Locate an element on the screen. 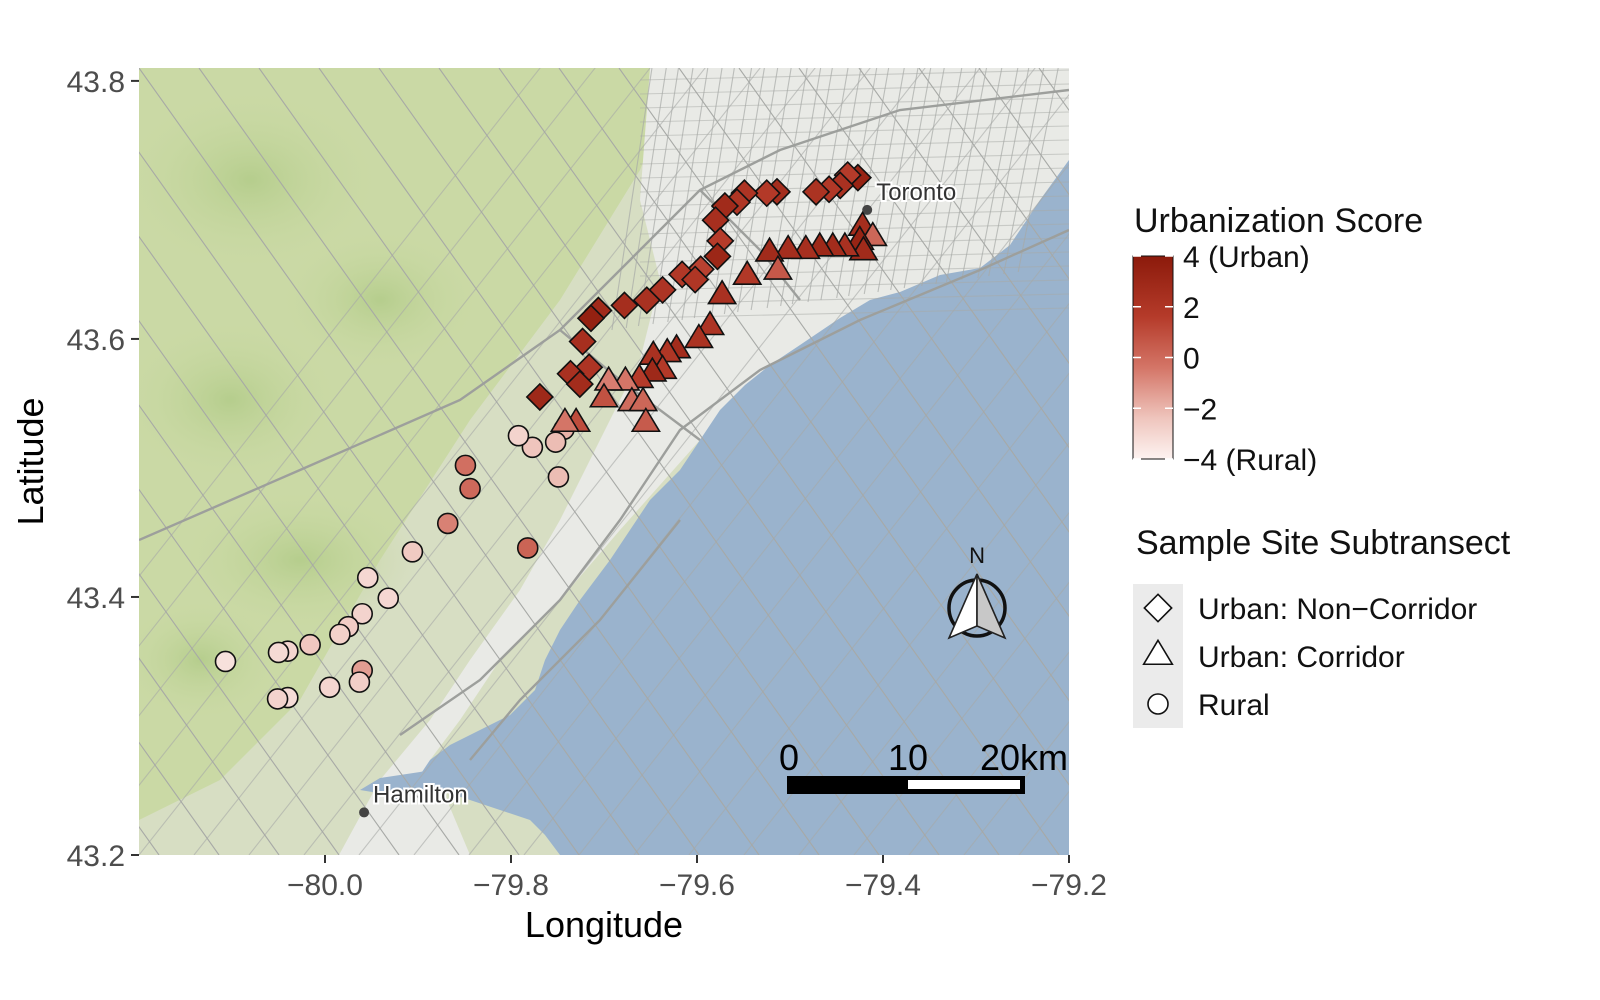 The height and width of the screenshot is (1000, 1600). legend-label-circle: Rural is located at coordinates (1234, 705).